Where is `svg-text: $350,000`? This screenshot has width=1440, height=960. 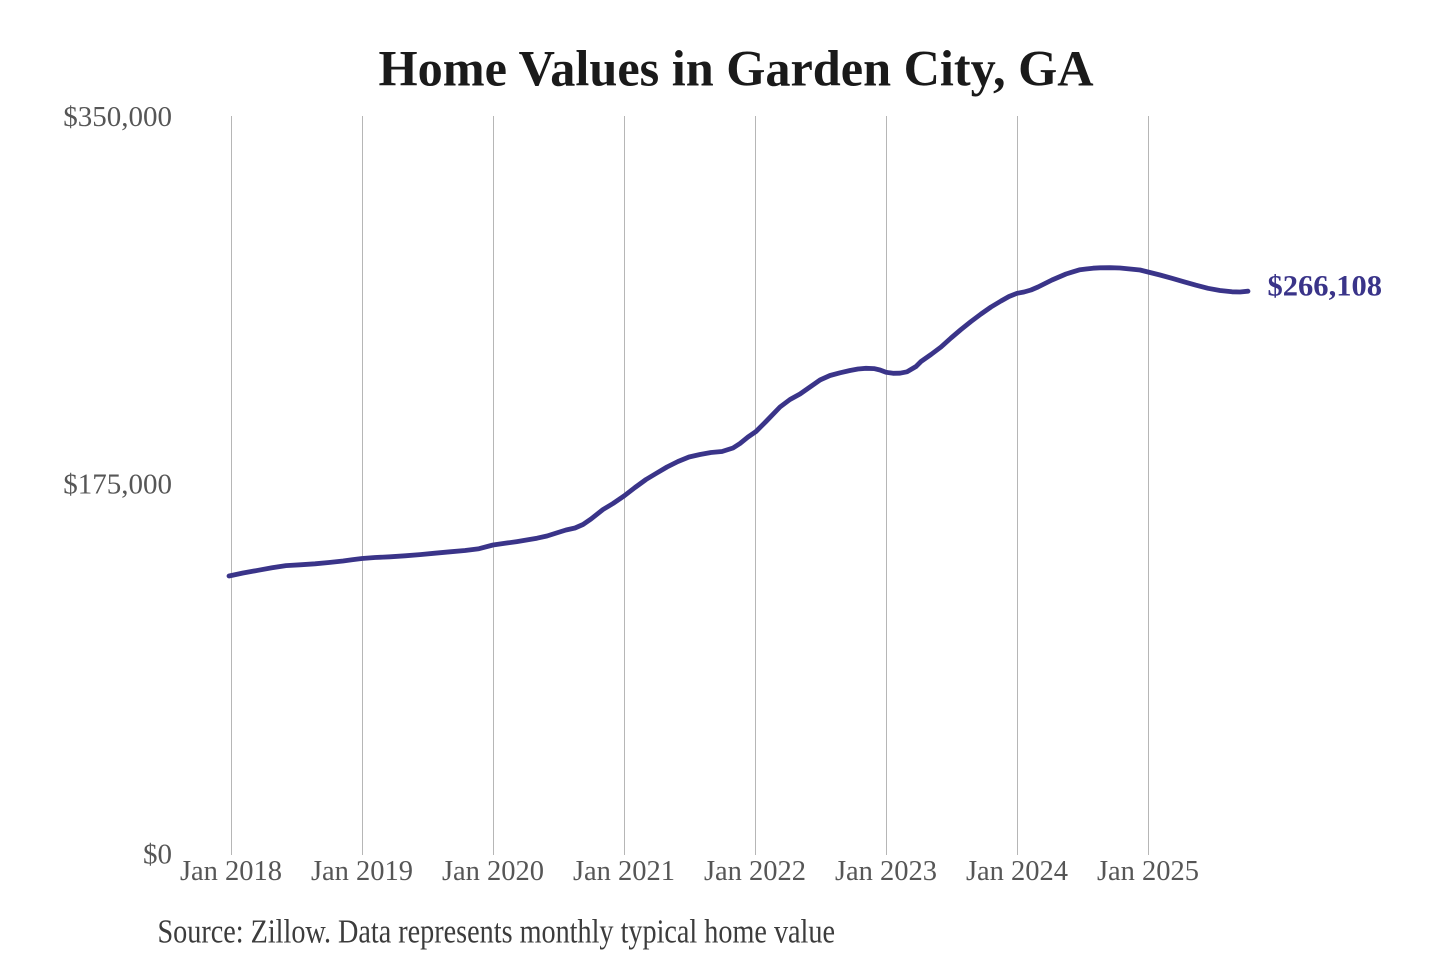 svg-text: $350,000 is located at coordinates (117, 117).